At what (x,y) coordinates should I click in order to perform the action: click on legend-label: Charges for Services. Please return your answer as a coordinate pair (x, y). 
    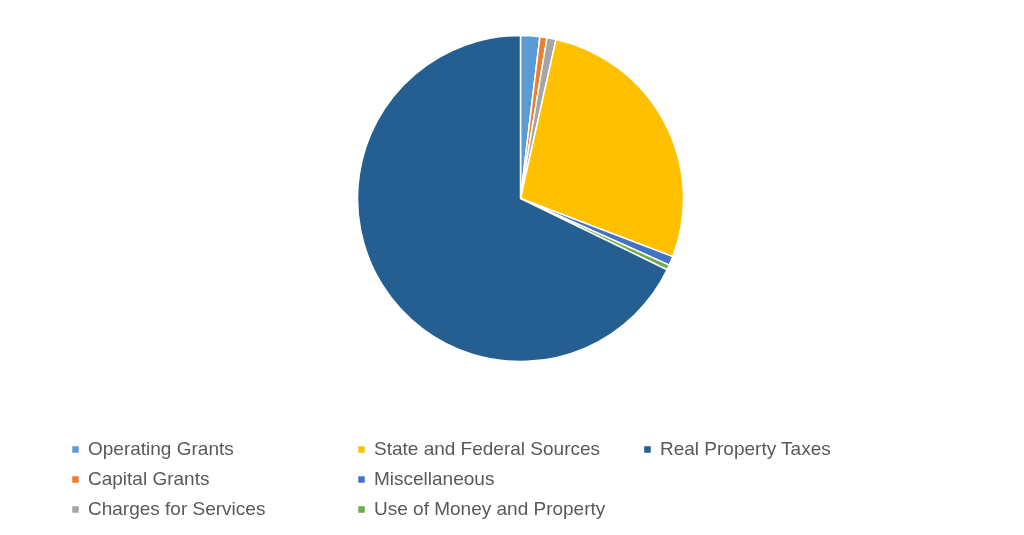
    Looking at the image, I should click on (177, 509).